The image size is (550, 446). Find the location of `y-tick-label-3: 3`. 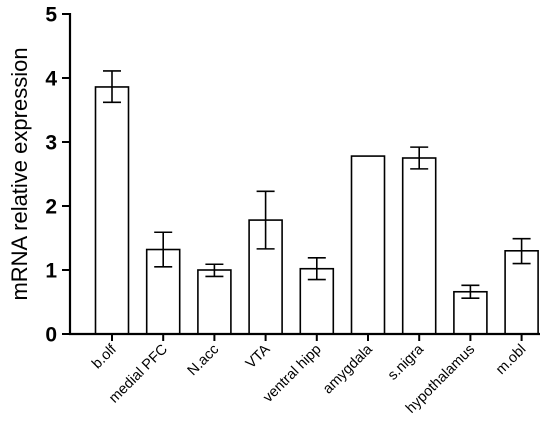

y-tick-label-3: 3 is located at coordinates (51, 143).